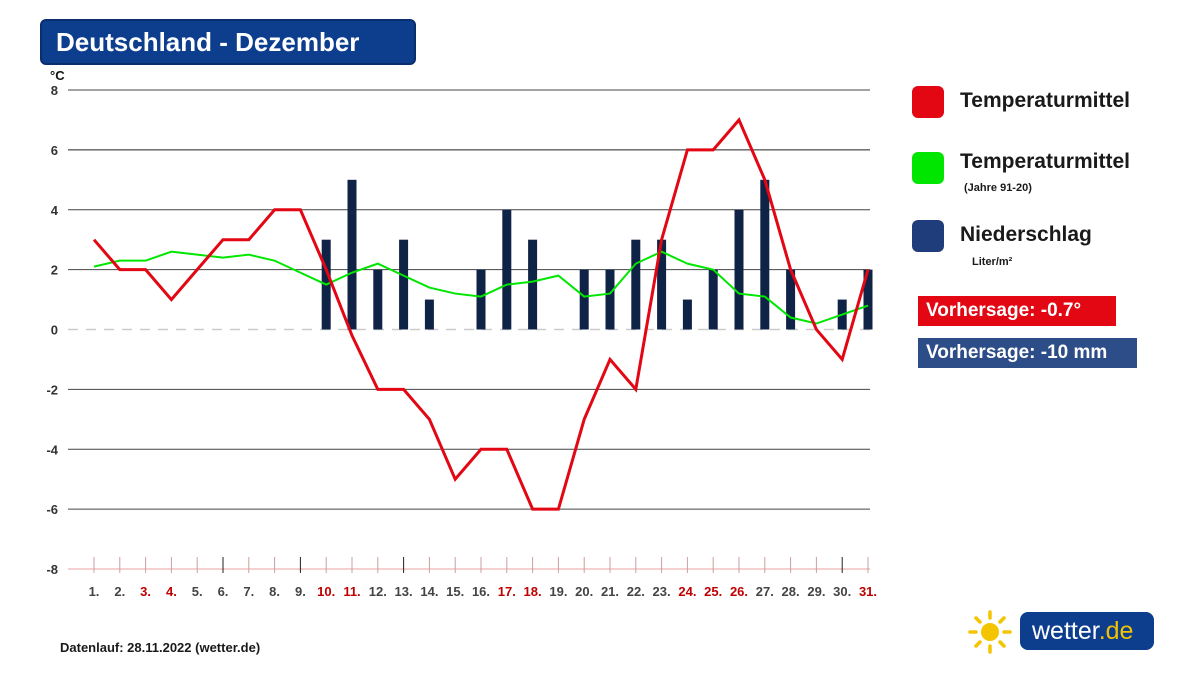 Image resolution: width=1200 pixels, height=675 pixels. What do you see at coordinates (610, 591) in the screenshot?
I see `x-tick-label: 21.` at bounding box center [610, 591].